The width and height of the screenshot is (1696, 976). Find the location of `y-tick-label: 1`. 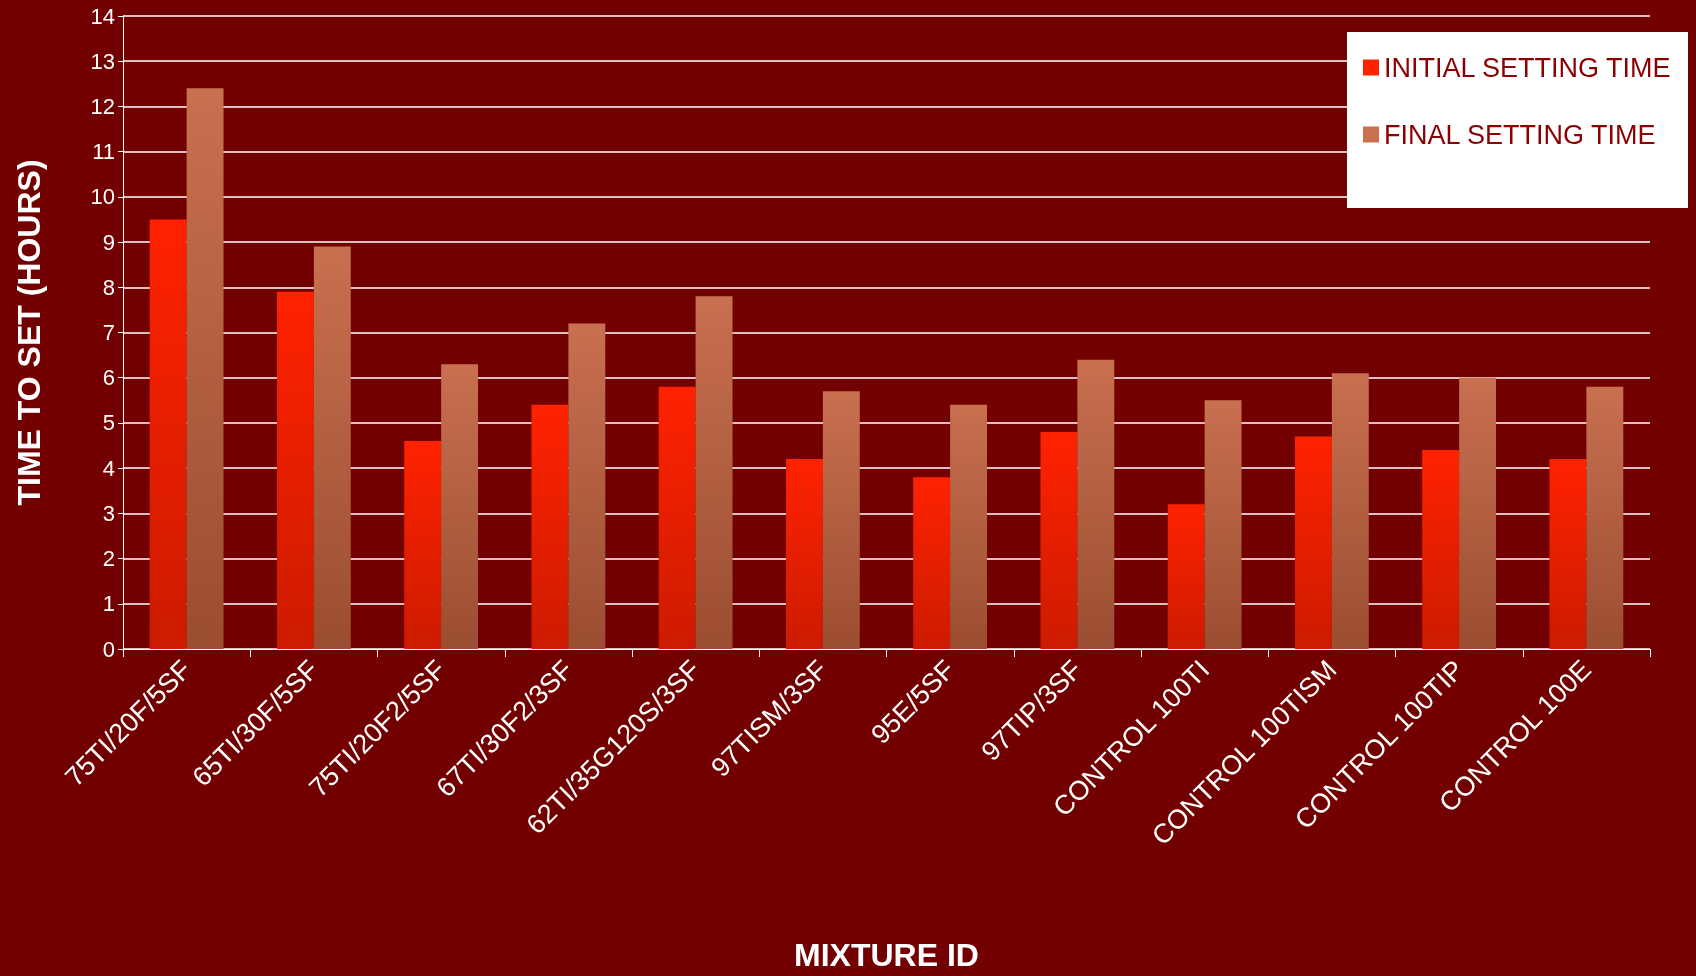

y-tick-label: 1 is located at coordinates (108, 604).